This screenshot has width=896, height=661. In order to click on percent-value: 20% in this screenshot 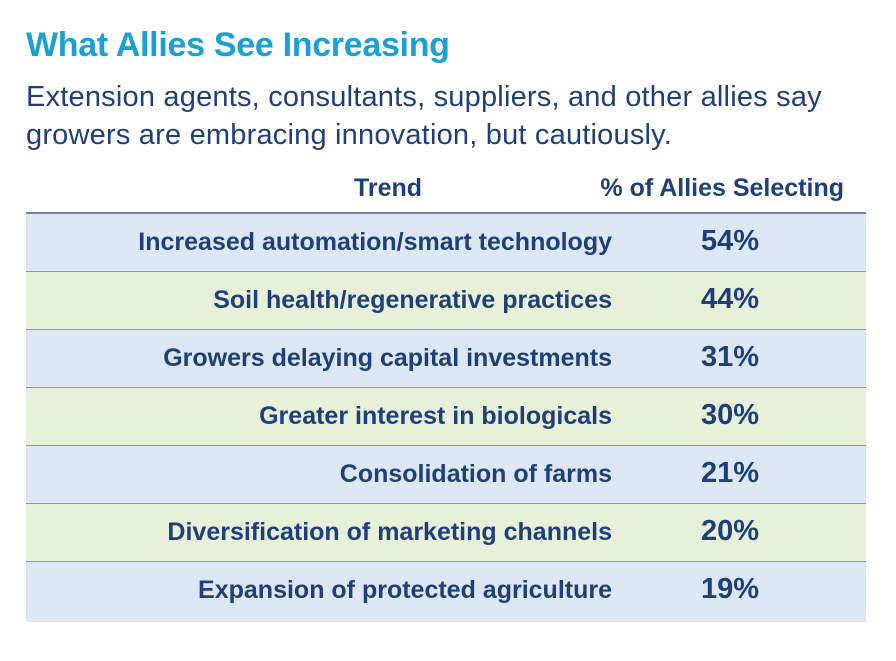, I will do `click(730, 531)`.